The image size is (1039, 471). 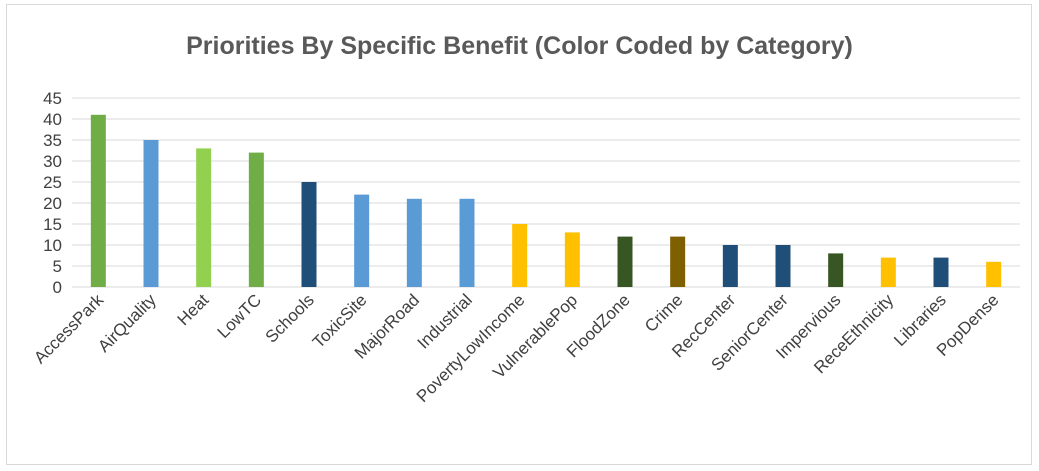 What do you see at coordinates (663, 312) in the screenshot?
I see `x-tick-label: Crime` at bounding box center [663, 312].